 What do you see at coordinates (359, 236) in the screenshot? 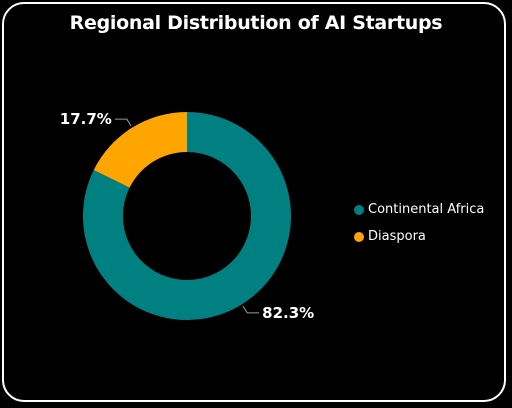
I see `legend-swatch-diaspora` at bounding box center [359, 236].